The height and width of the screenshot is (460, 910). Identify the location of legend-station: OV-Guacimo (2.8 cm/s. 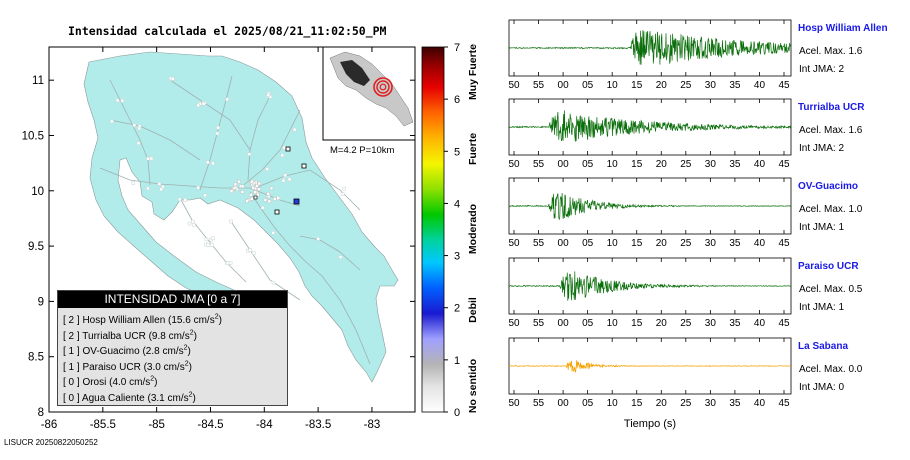
(133, 352).